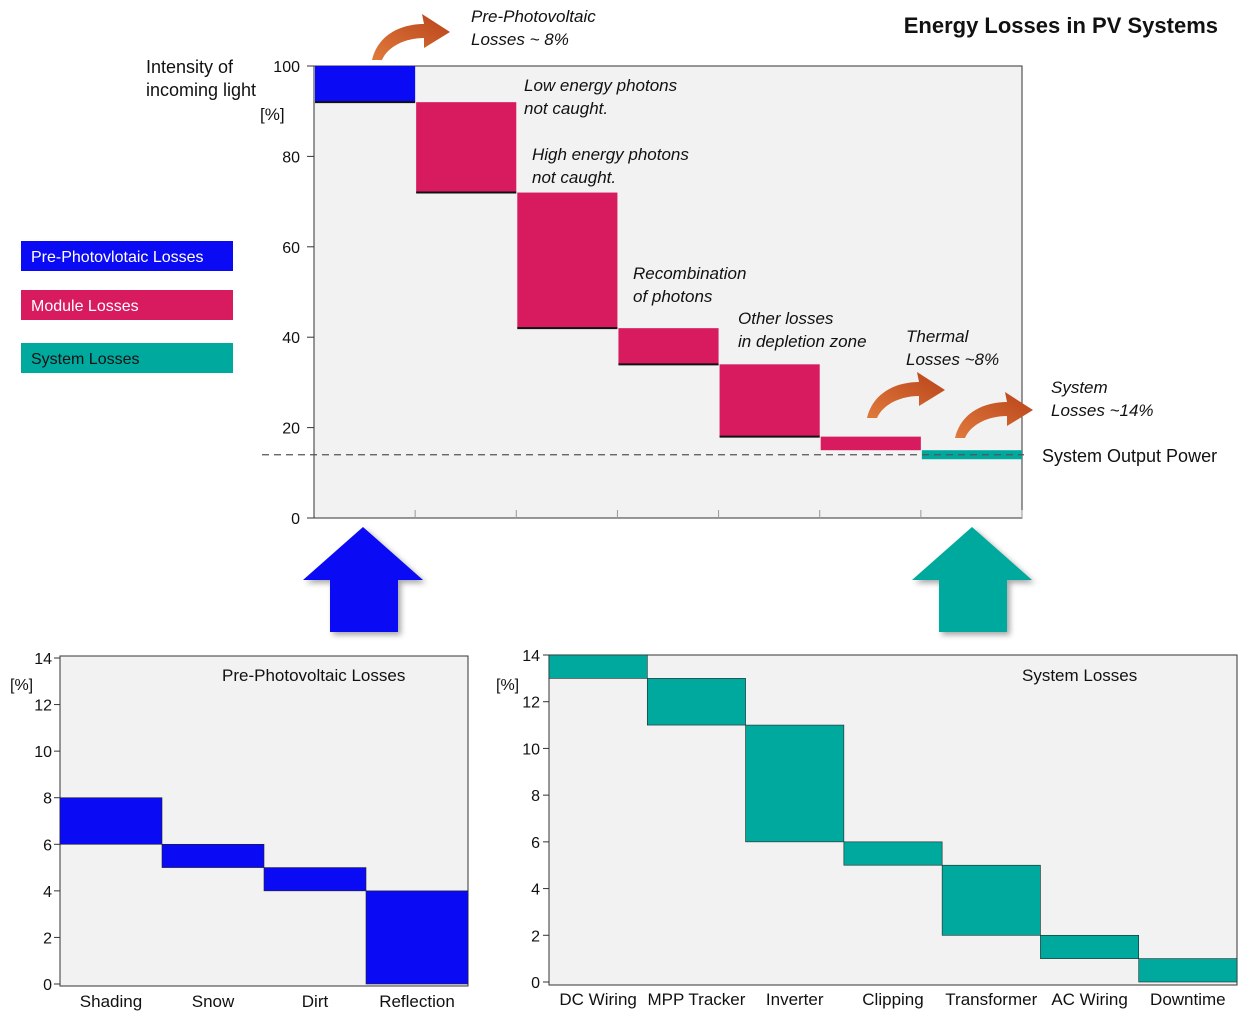 This screenshot has height=1014, width=1241. Describe the element at coordinates (315, 1001) in the screenshot. I see `pre-category-label: Dirt` at that location.